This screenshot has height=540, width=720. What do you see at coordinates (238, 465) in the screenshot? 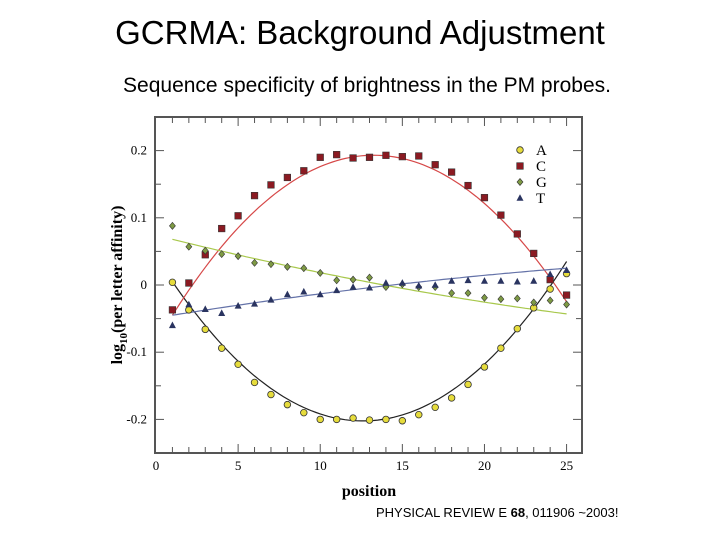
I see `x-tick-label: 5` at bounding box center [238, 465].